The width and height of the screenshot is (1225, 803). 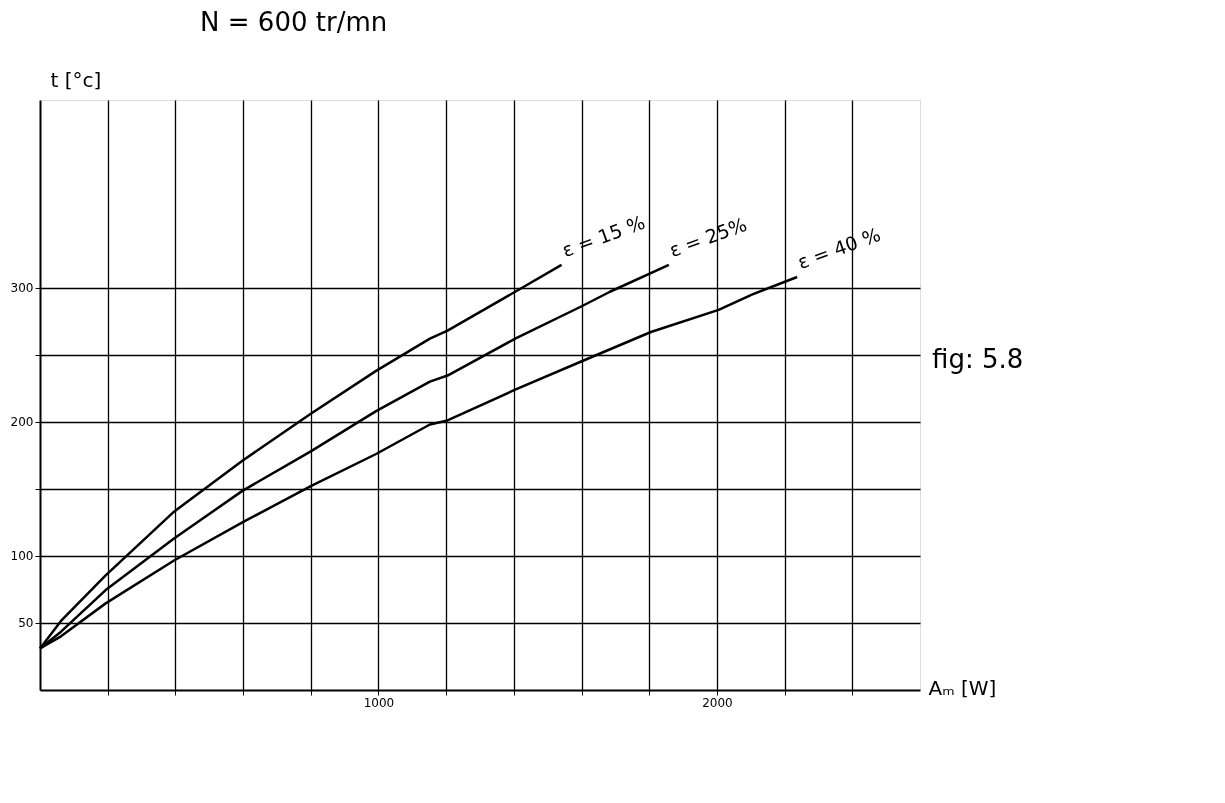 What do you see at coordinates (22, 556) in the screenshot?
I see `y-tick-label: 100` at bounding box center [22, 556].